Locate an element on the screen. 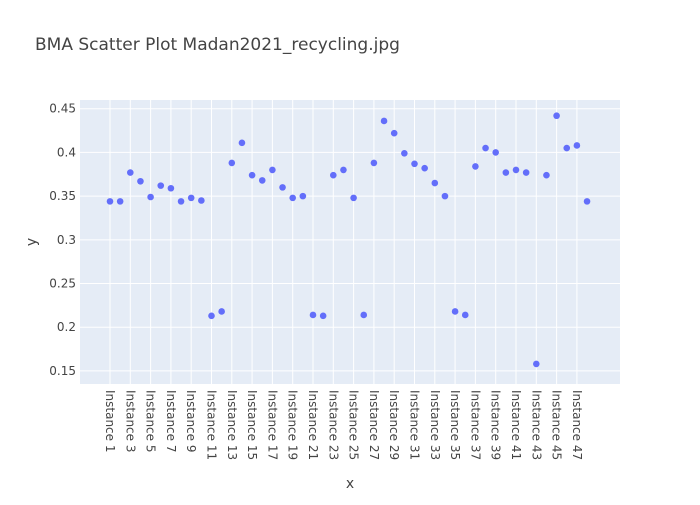 Image resolution: width=700 pixels, height=505 pixels. x-tick-label: Instance 17 is located at coordinates (272, 425).